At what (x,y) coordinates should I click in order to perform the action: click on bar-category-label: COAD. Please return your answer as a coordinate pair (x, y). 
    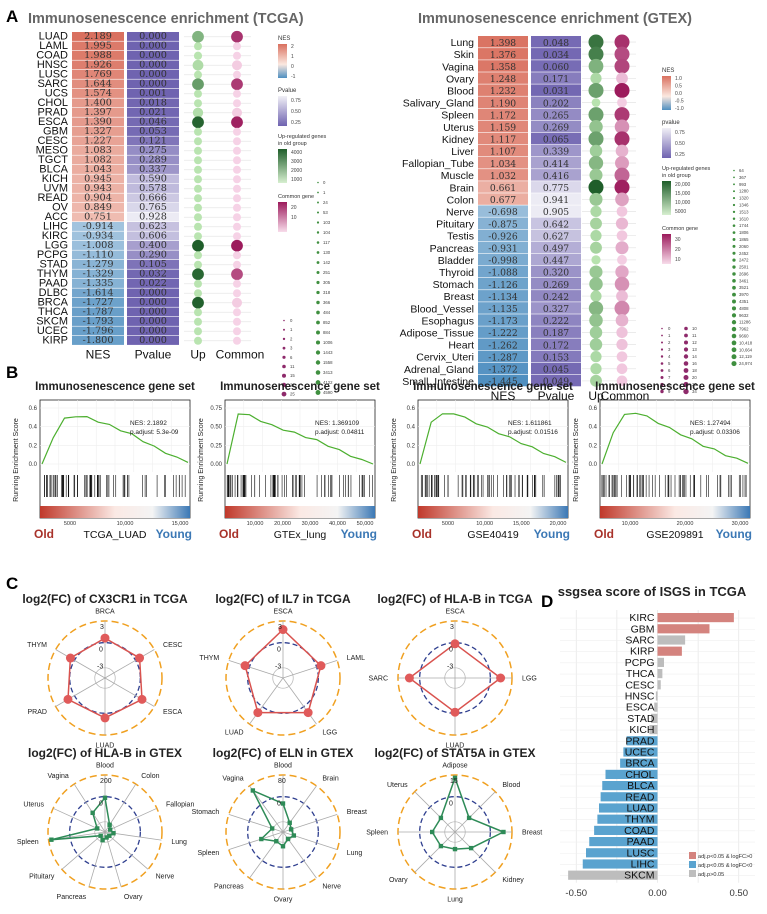
    Looking at the image, I should click on (639, 831).